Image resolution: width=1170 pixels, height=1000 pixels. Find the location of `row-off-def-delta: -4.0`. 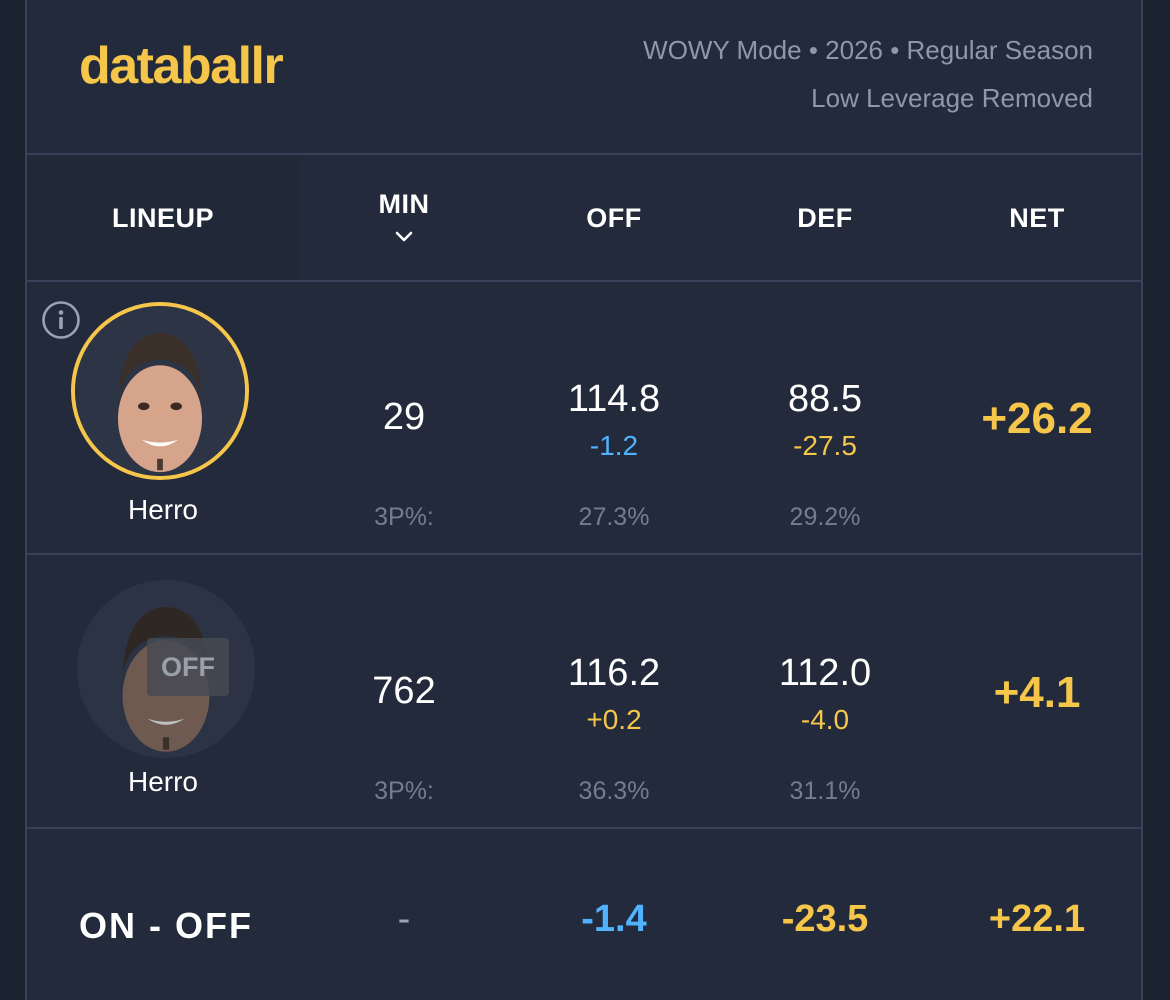

row-off-def-delta: -4.0 is located at coordinates (825, 719).